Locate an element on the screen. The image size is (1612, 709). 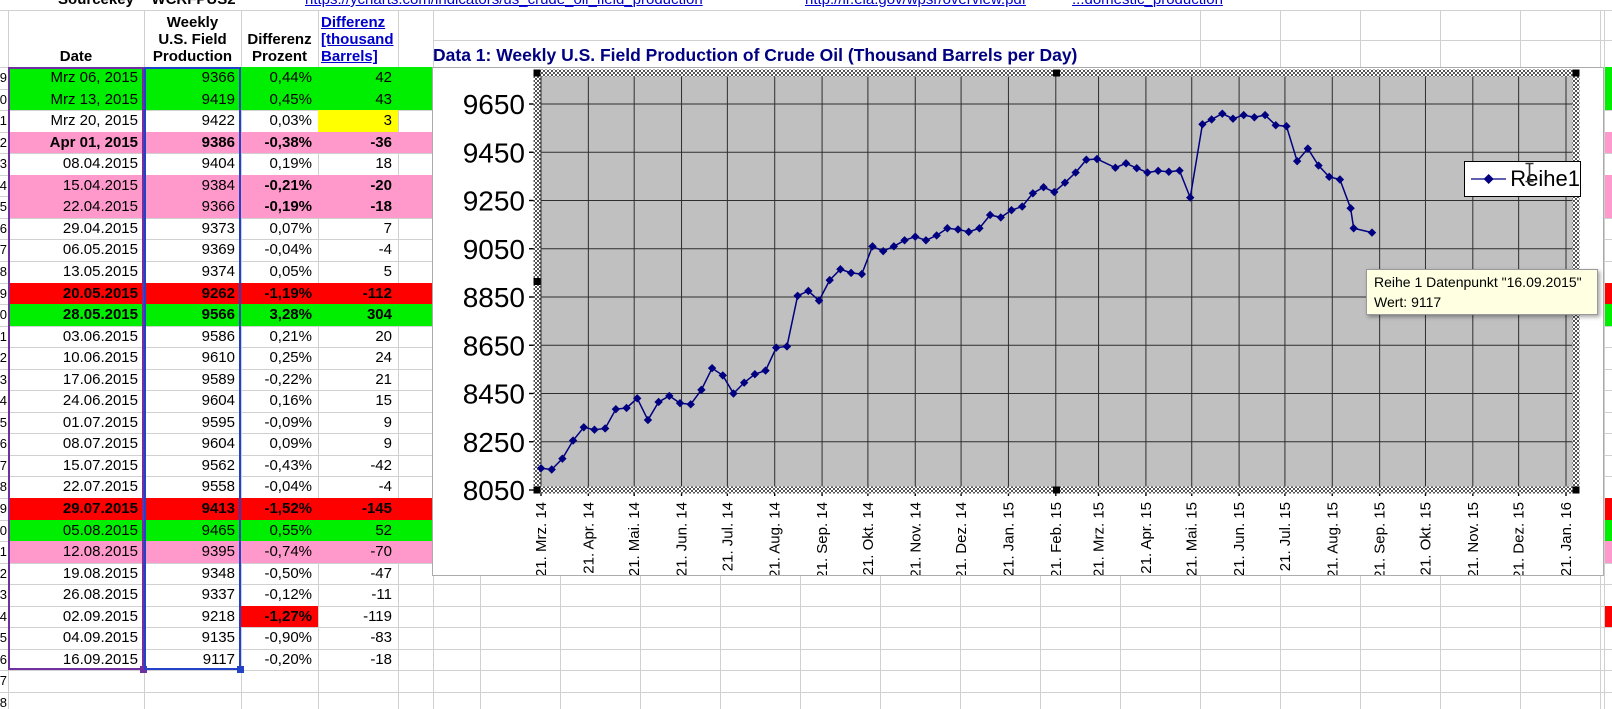
diff-barrels-cell: -70 is located at coordinates (381, 552).